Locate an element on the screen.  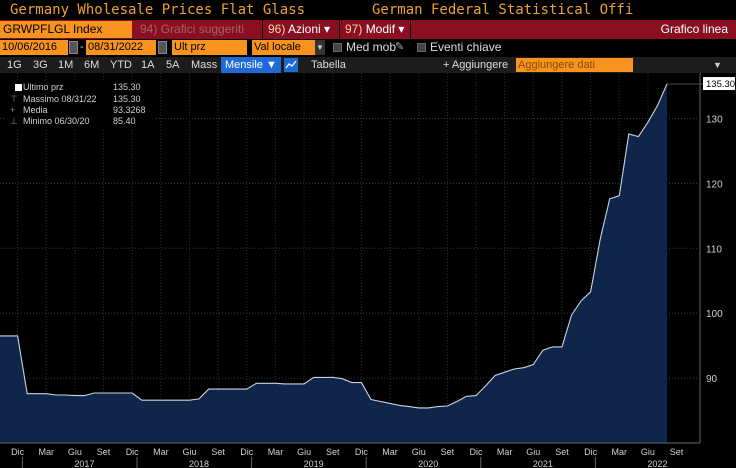
start-date-input: 10/06/2016 is located at coordinates (34, 47).